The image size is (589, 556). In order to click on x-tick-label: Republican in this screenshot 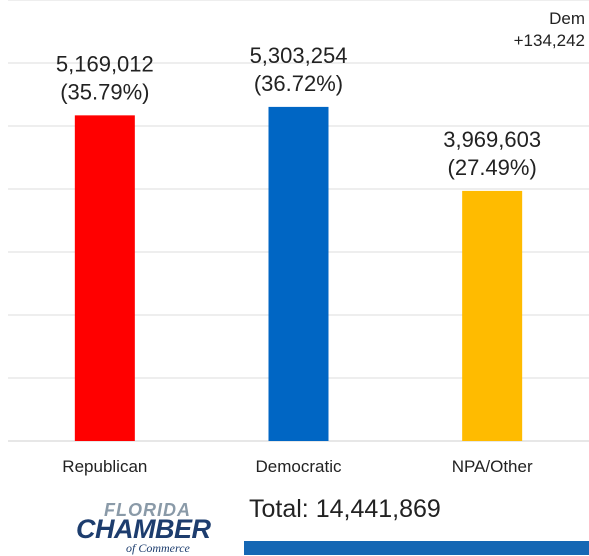, I will do `click(104, 466)`.